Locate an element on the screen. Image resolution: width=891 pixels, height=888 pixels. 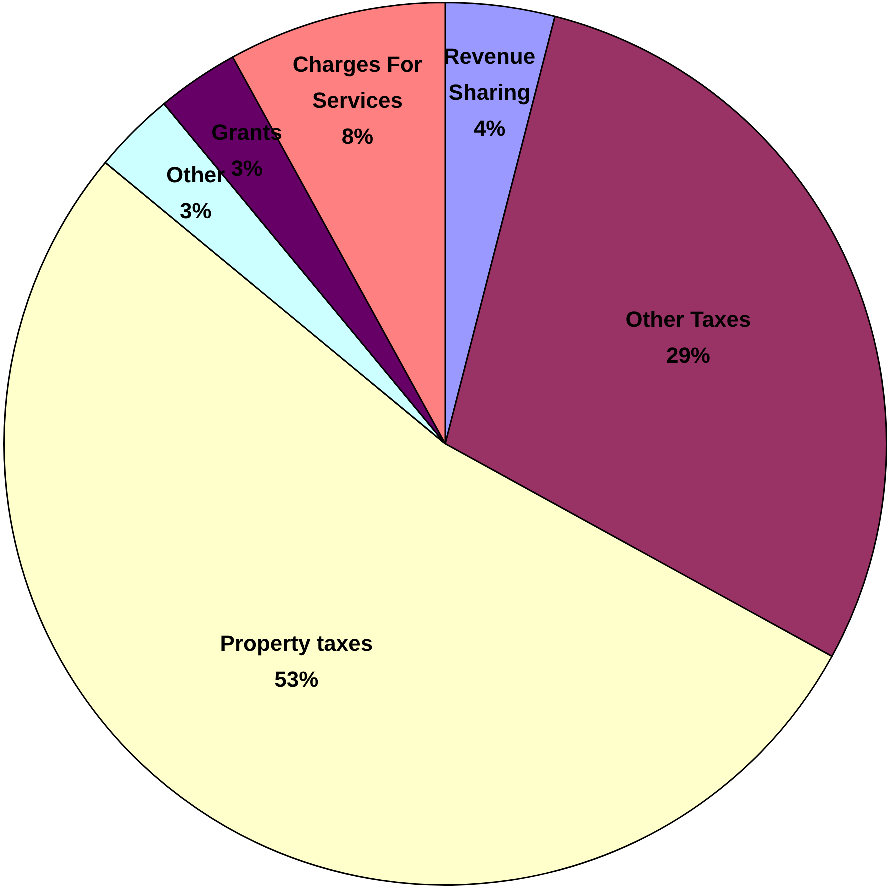
slice-label: Charges For Services is located at coordinates (357, 83).